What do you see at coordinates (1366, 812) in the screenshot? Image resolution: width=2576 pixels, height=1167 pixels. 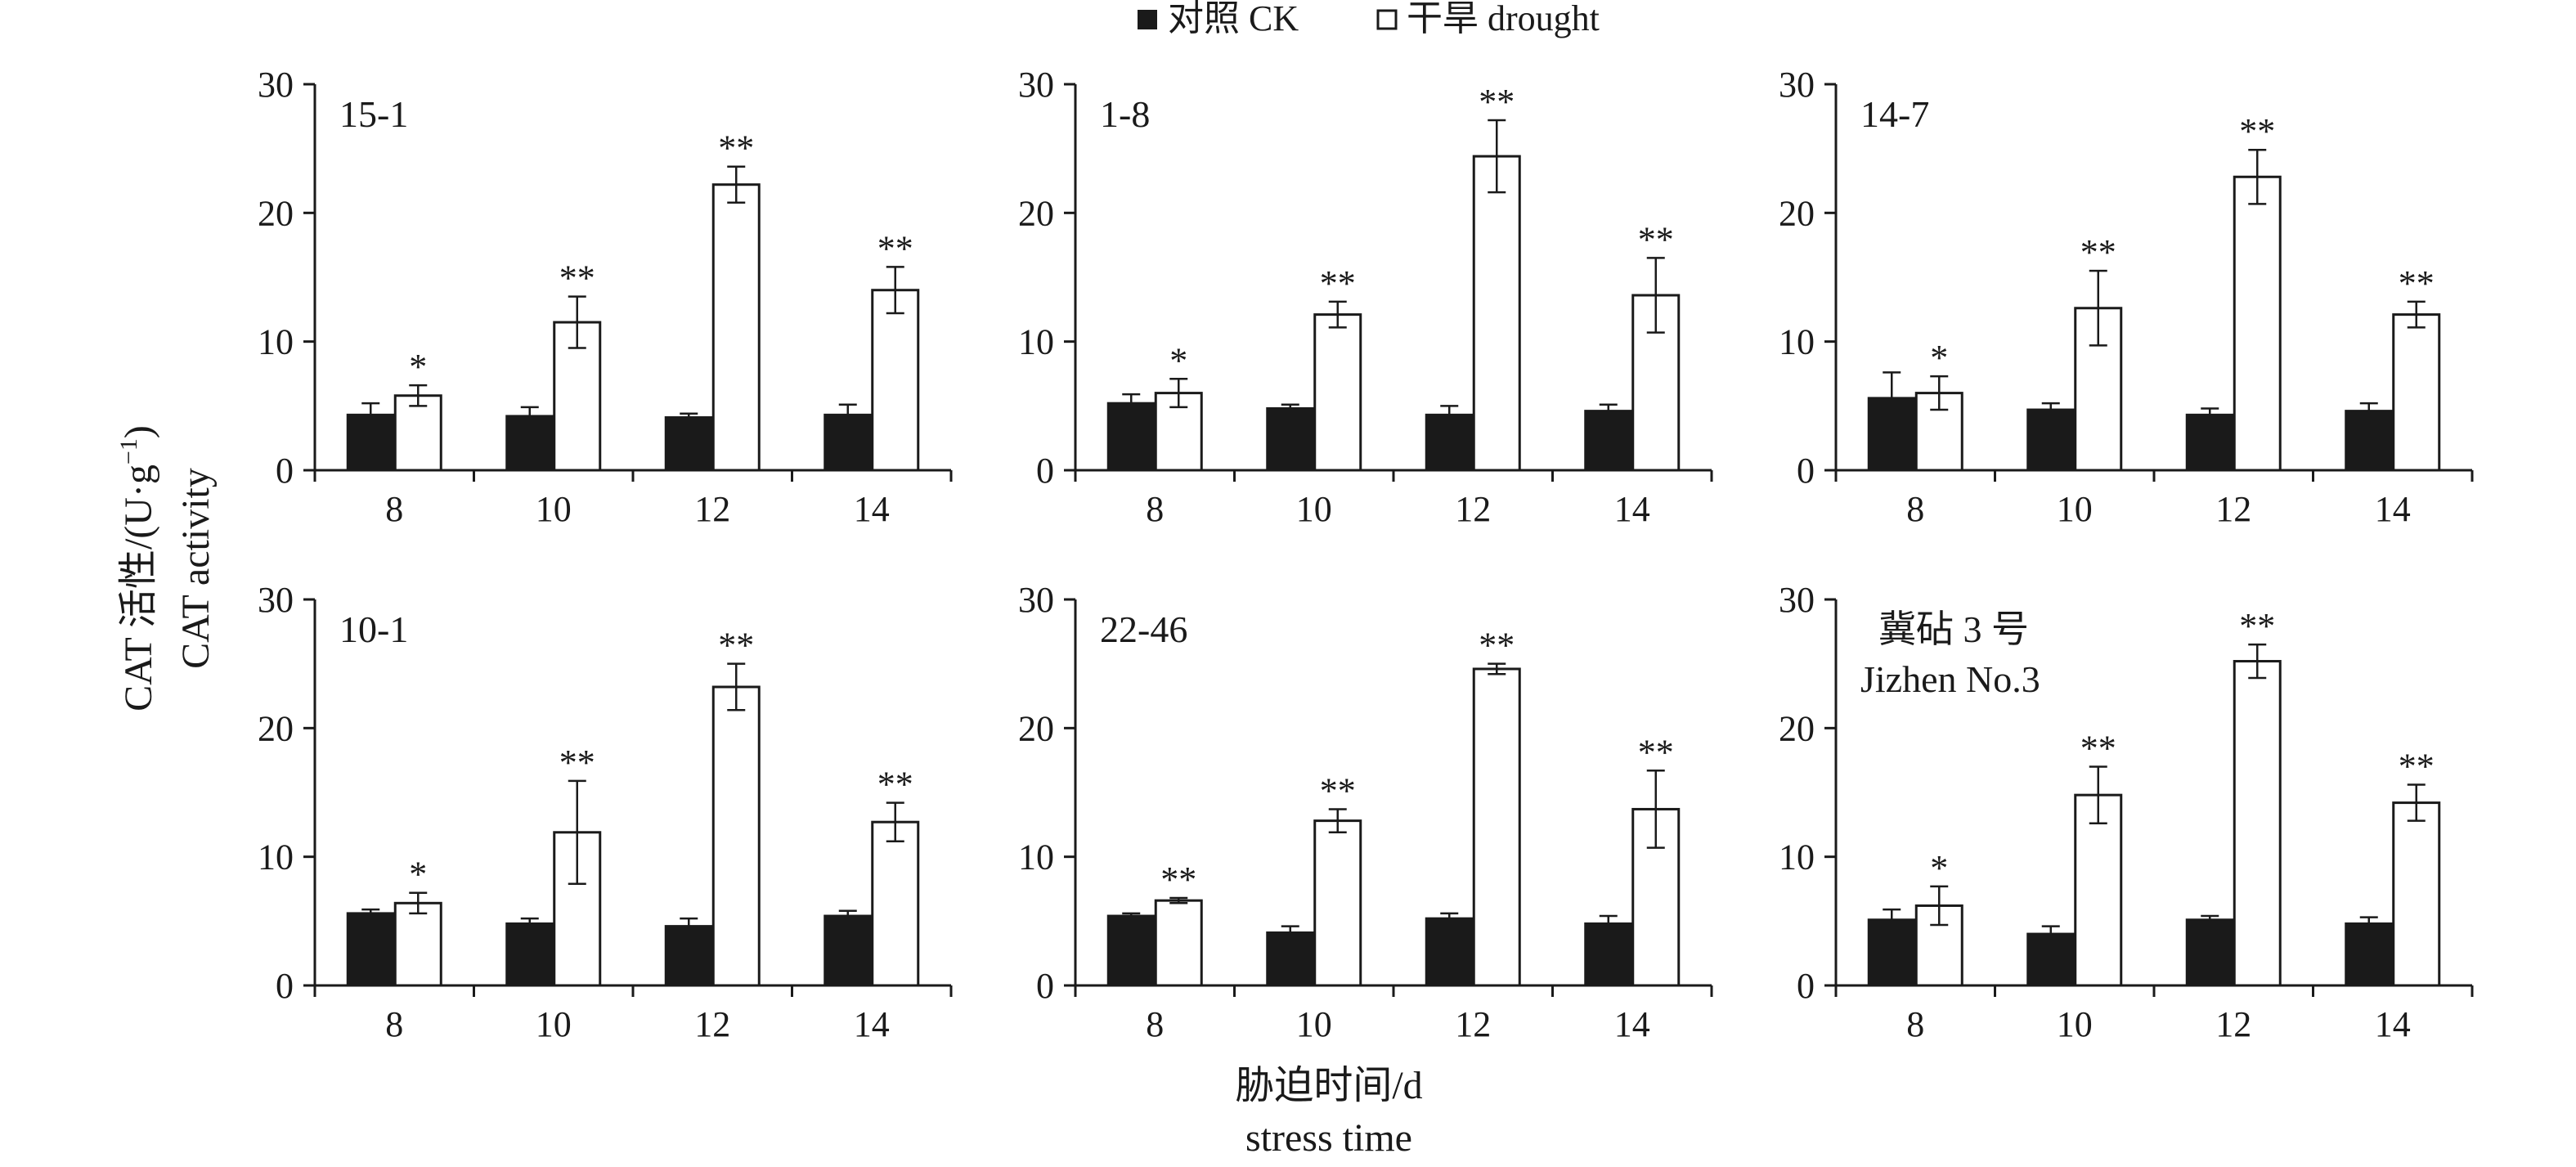 I see `chart-panel-5: 0 10 20 30 ** 8 ** 10 ** 12 ** 14 22-46` at bounding box center [1366, 812].